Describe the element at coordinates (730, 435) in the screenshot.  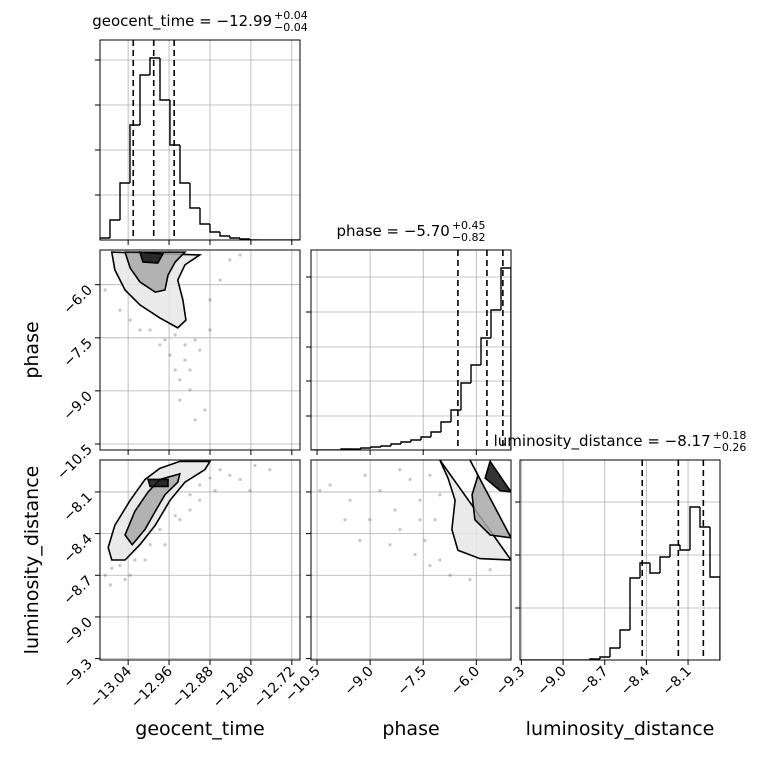
I see `title-upper: +0.18` at that location.